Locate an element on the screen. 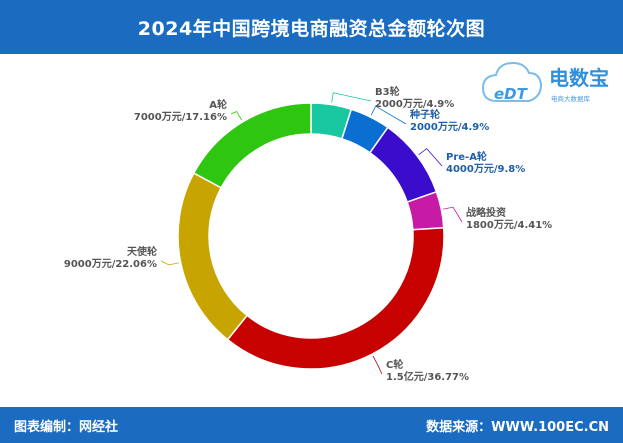  slice-name-label-4: C轮 is located at coordinates (394, 364).